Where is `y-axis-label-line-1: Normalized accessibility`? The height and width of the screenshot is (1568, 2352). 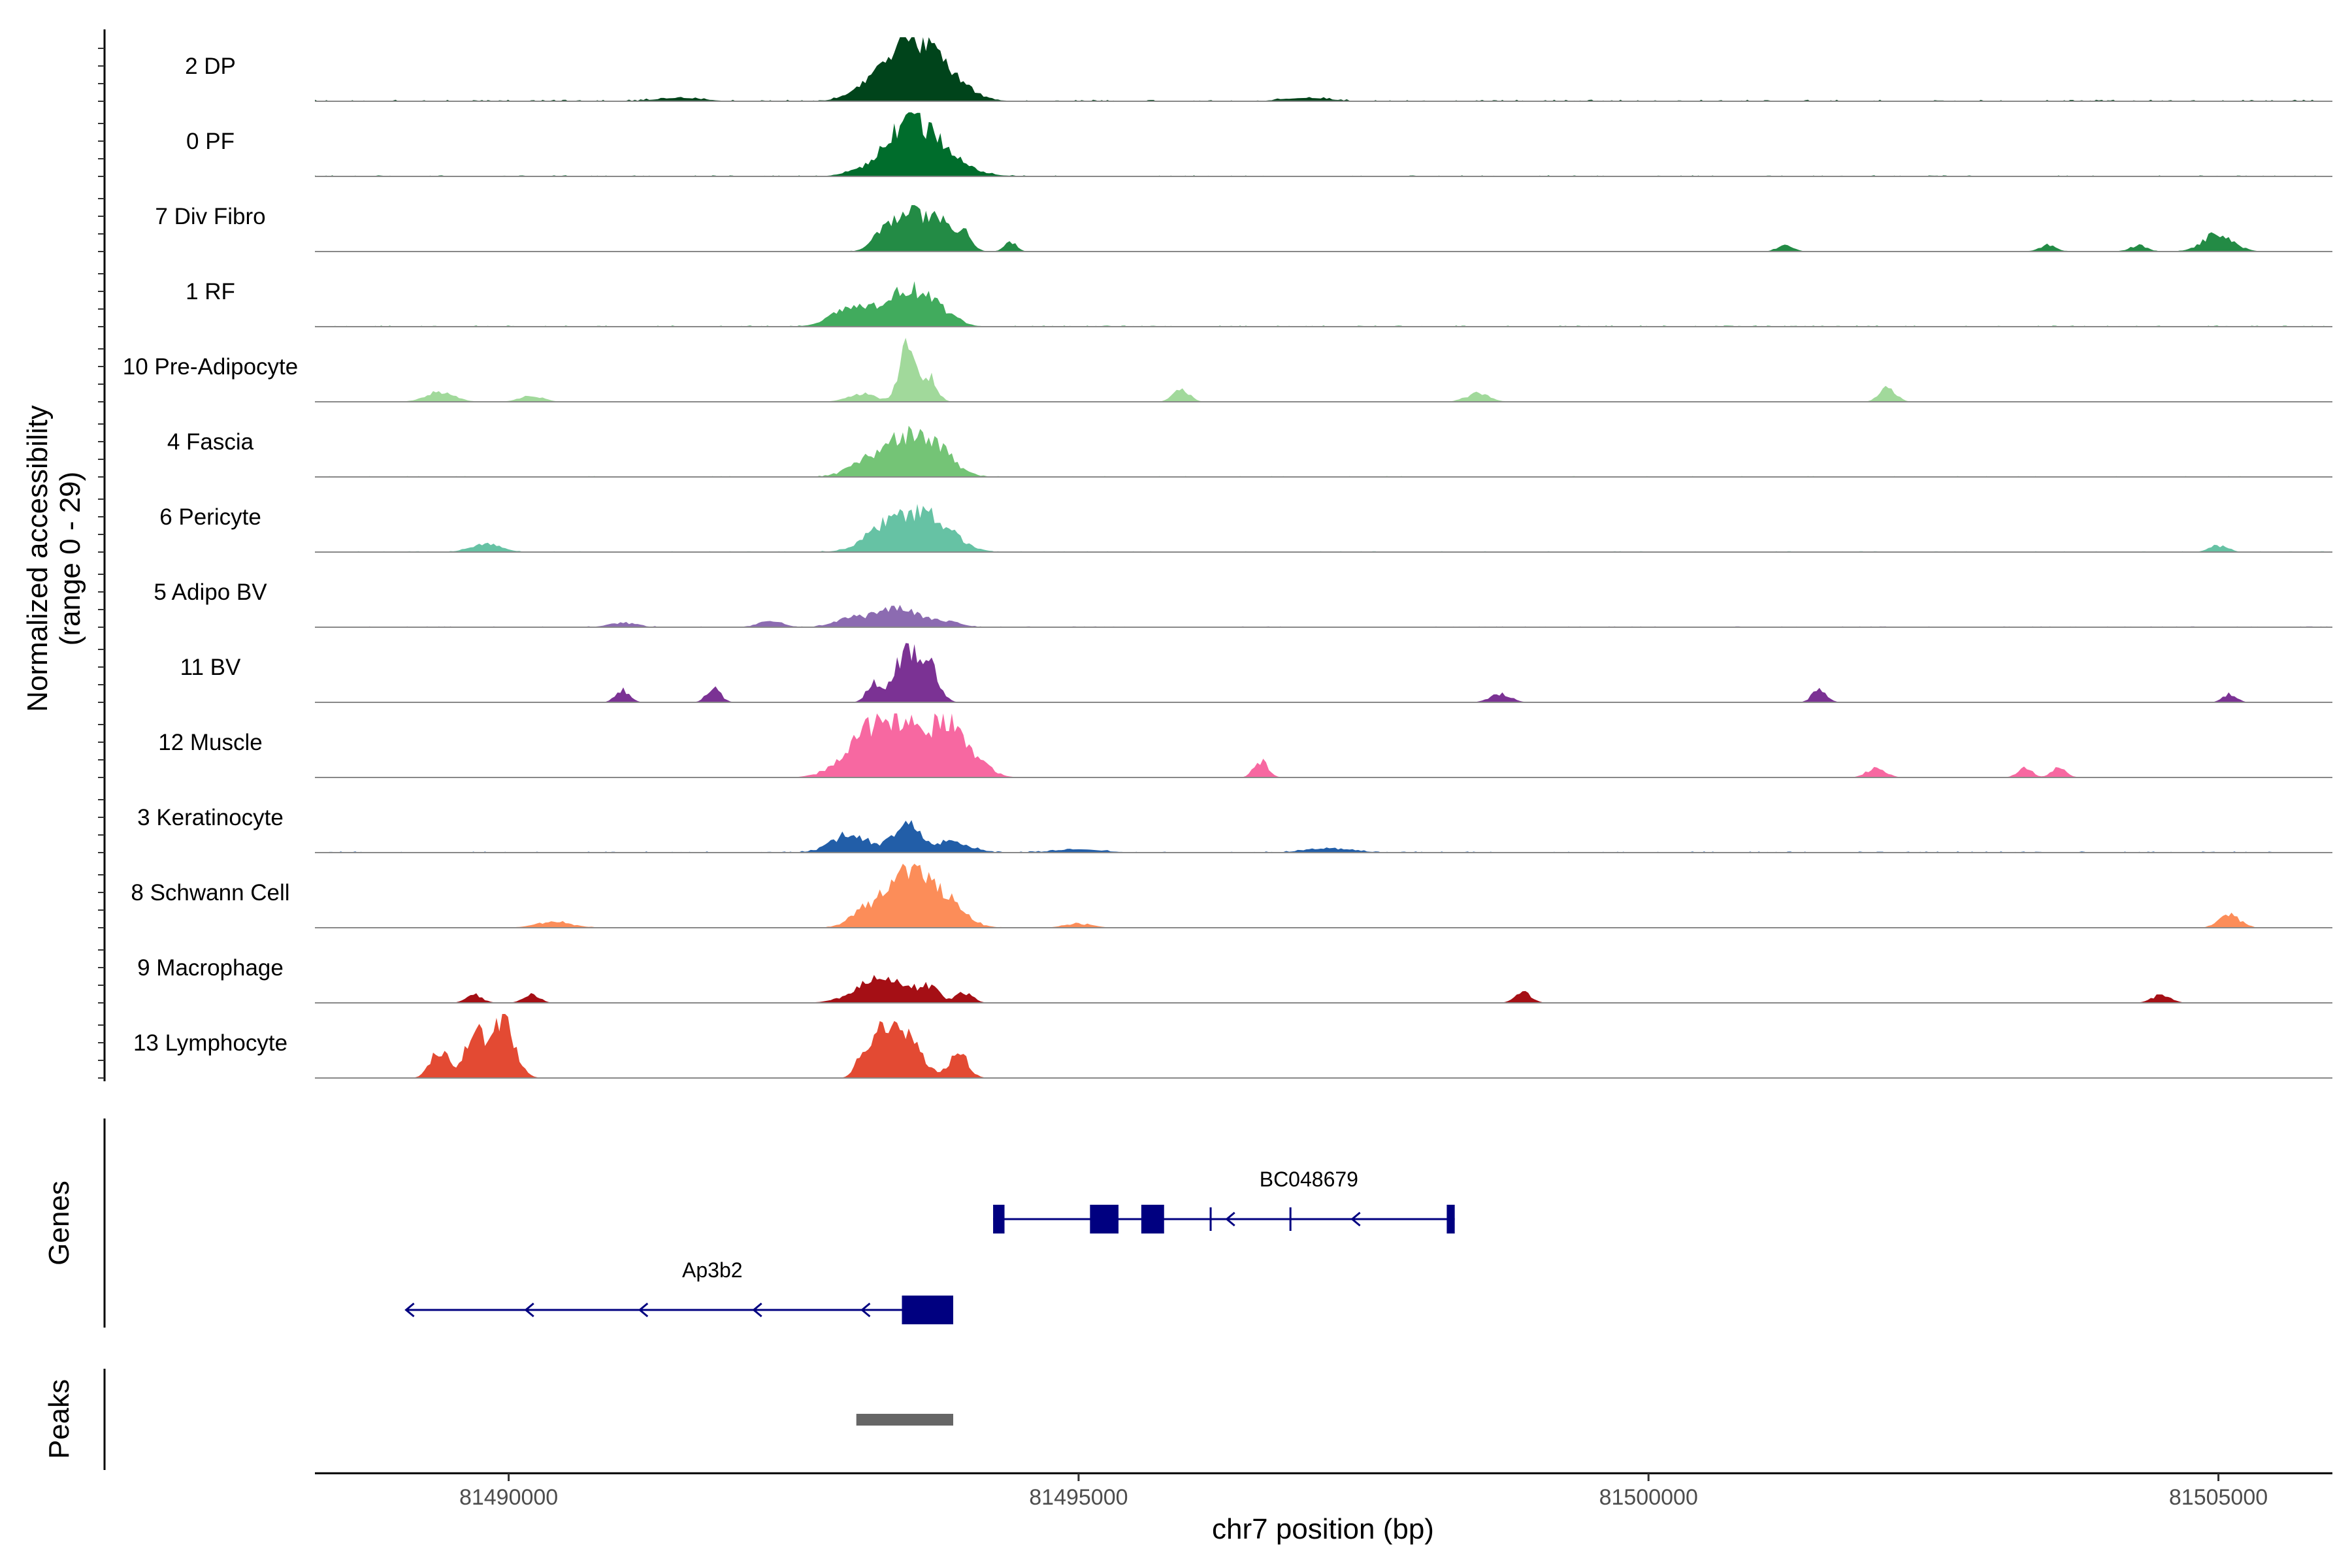
y-axis-label-line-1: Normalized accessibility is located at coordinates (38, 558).